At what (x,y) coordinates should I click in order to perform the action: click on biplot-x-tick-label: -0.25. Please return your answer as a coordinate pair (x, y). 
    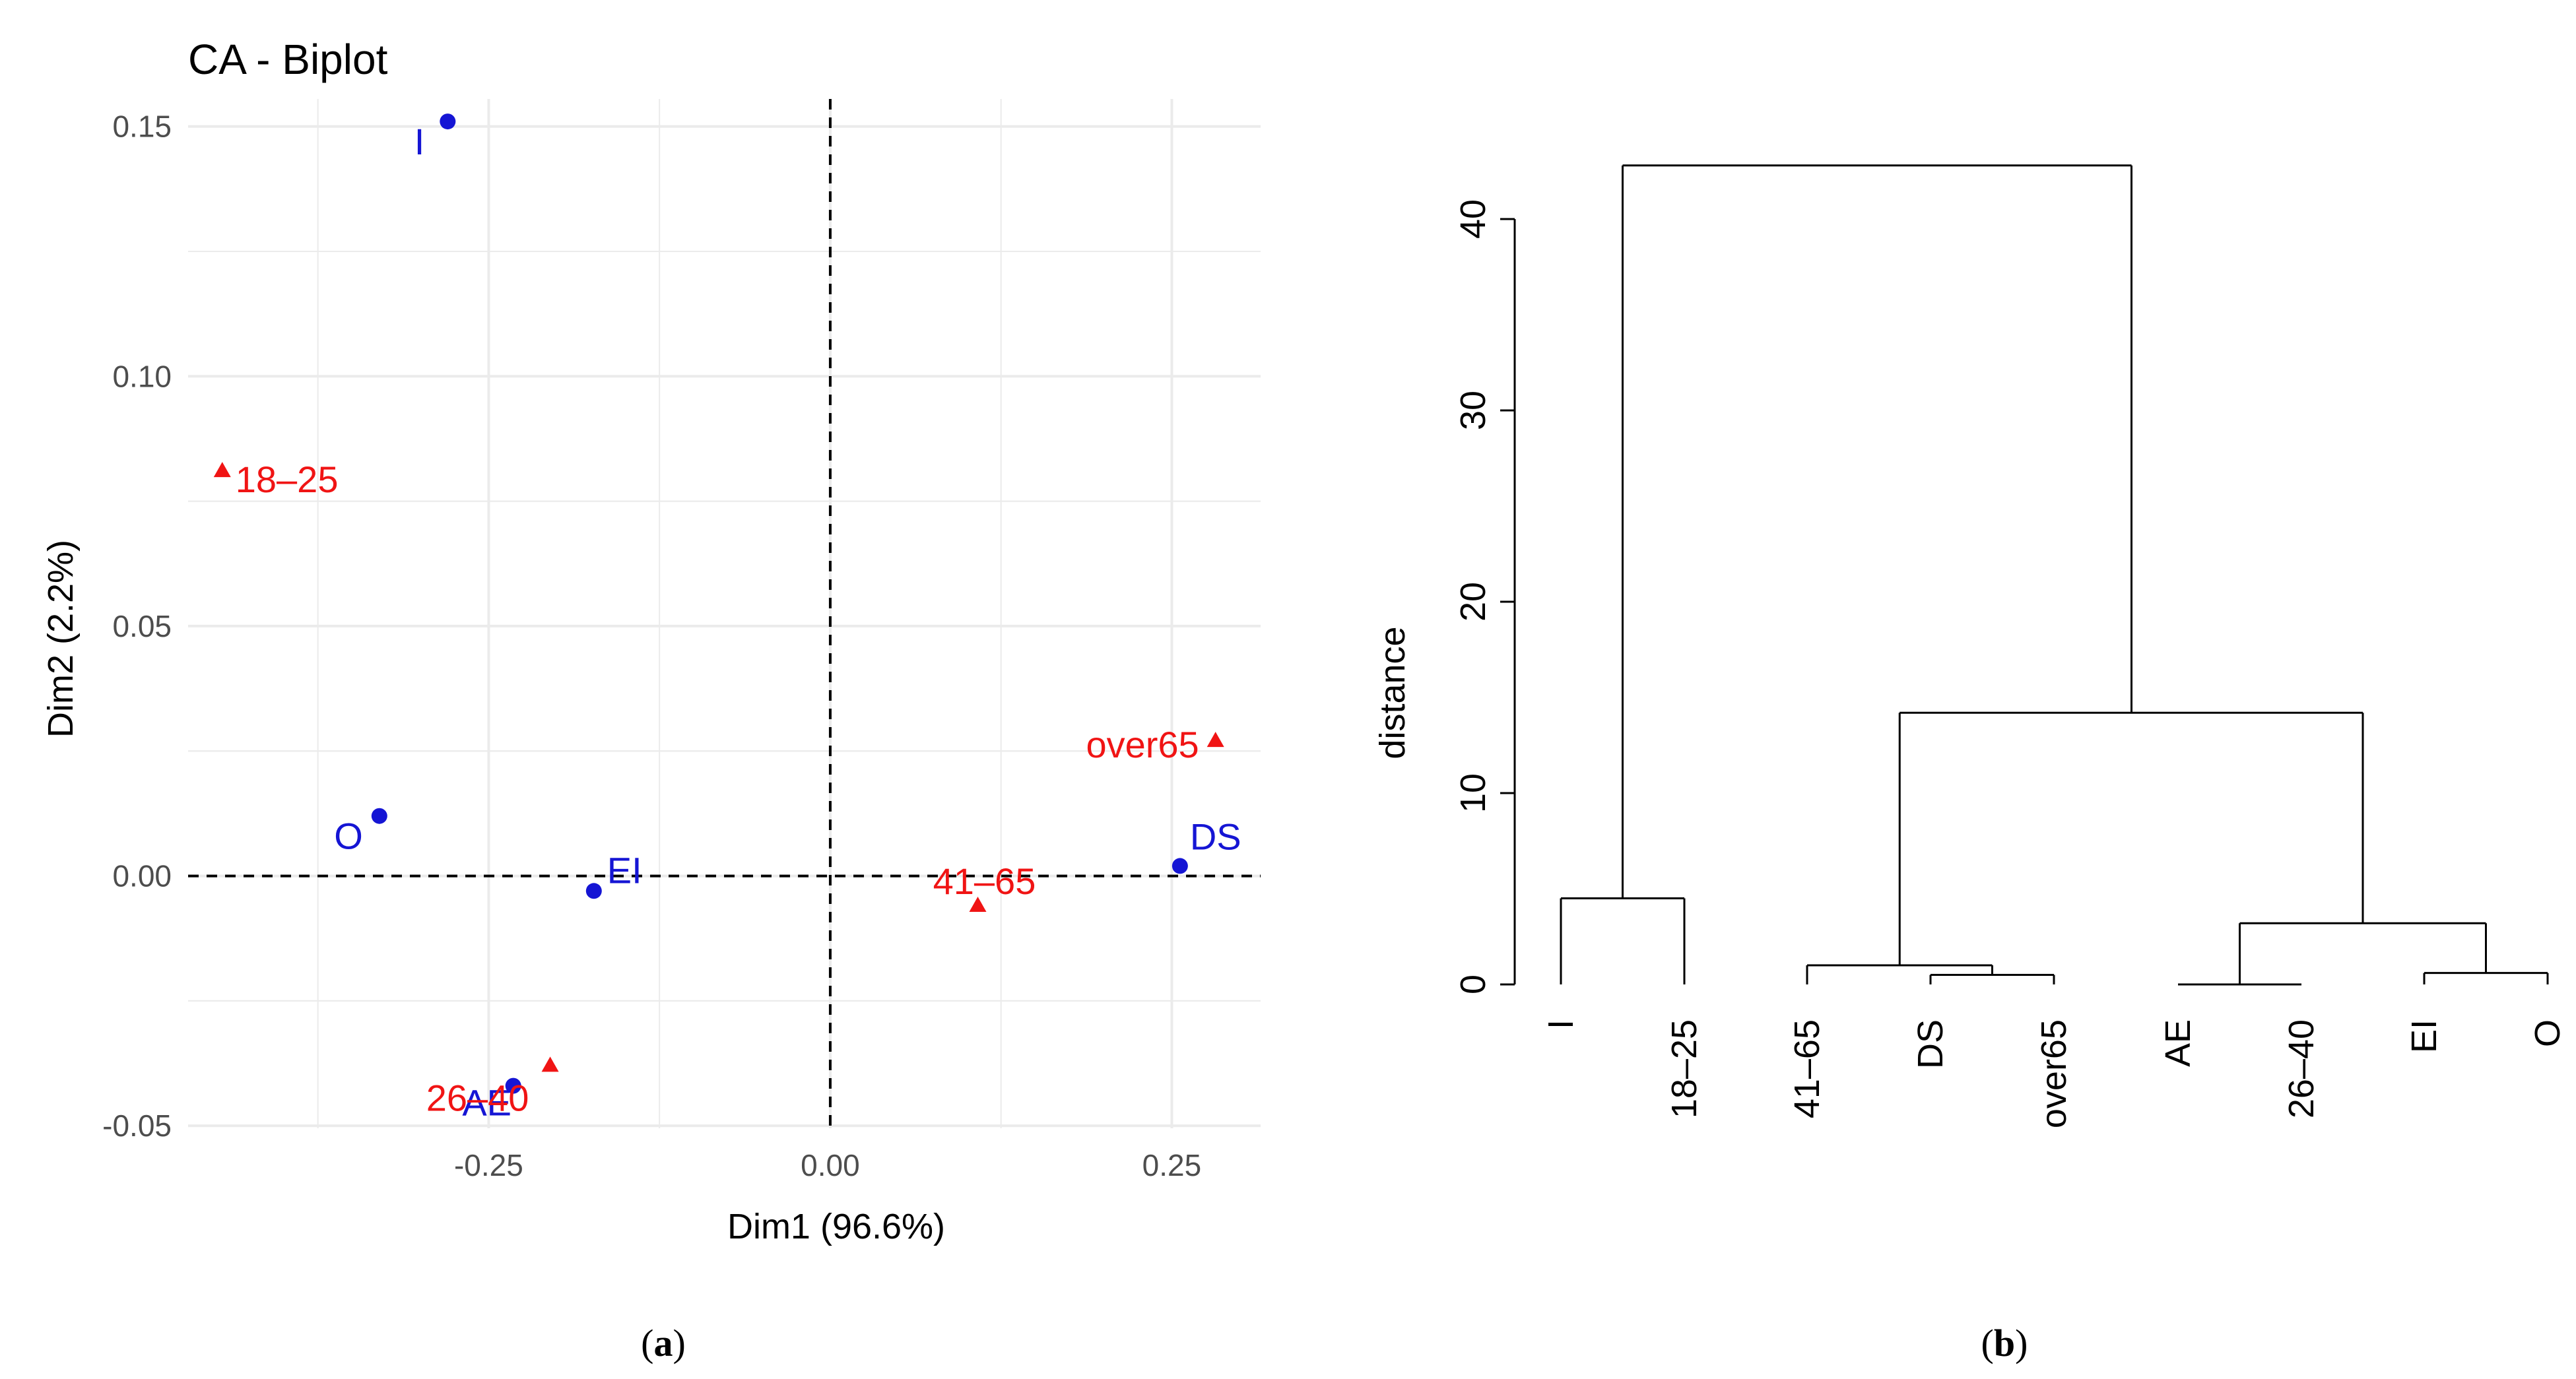
    Looking at the image, I should click on (488, 1165).